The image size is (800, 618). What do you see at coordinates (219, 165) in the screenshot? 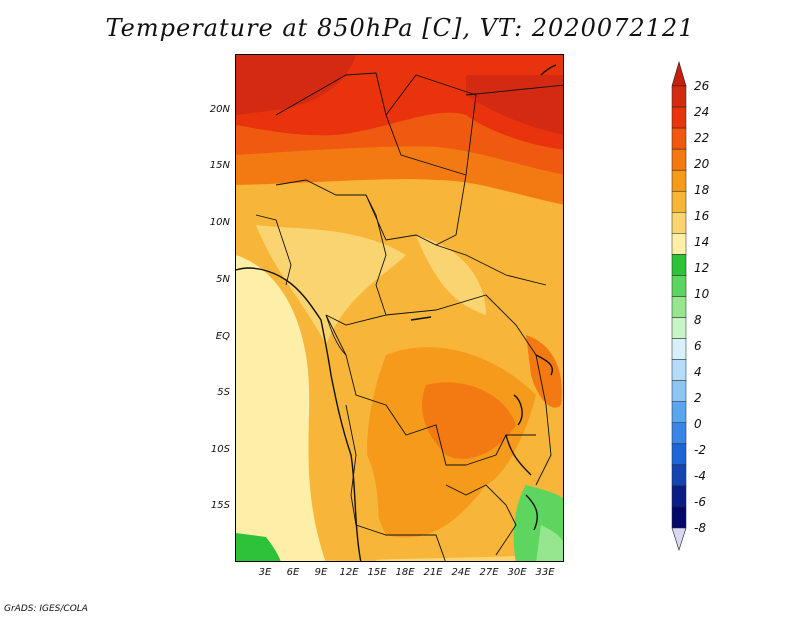
I see `lat-label-15n: 15N` at bounding box center [219, 165].